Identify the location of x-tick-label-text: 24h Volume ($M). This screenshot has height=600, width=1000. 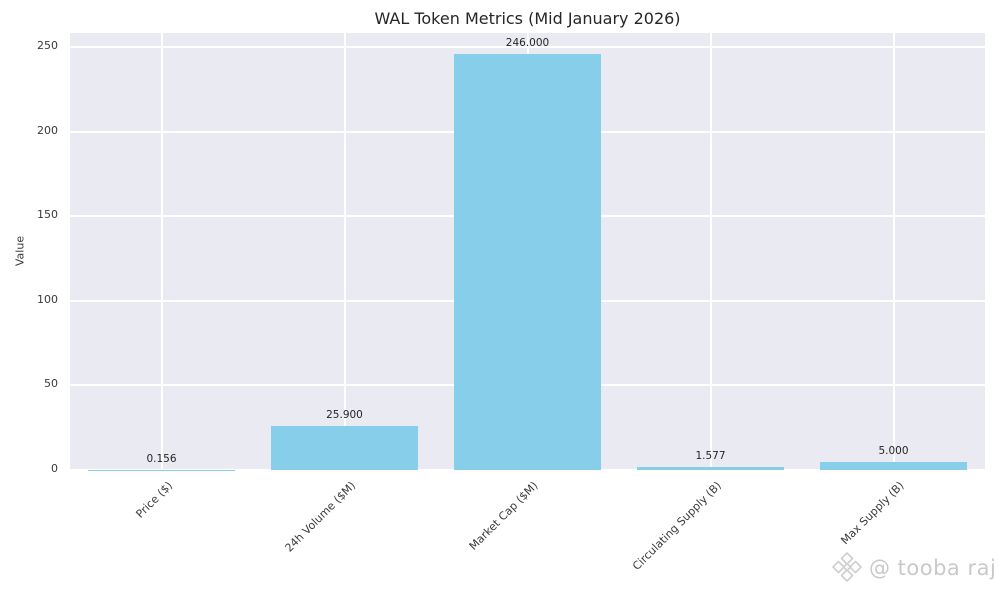
(320, 517).